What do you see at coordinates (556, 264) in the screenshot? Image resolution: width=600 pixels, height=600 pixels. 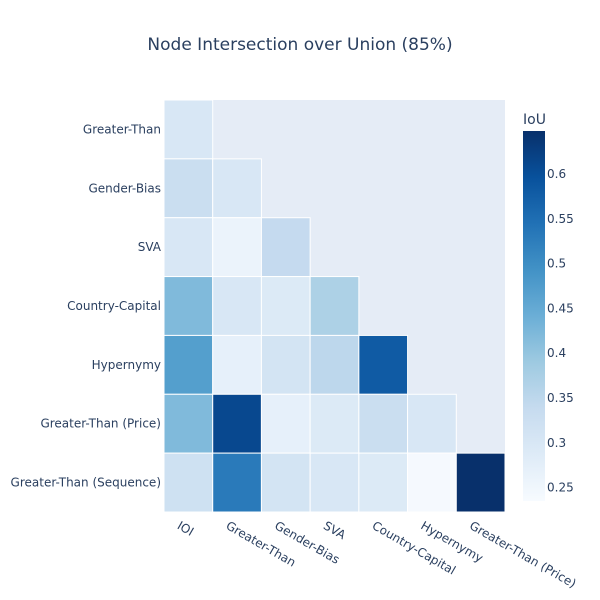 I see `colorbar-tick-label: 0.5` at bounding box center [556, 264].